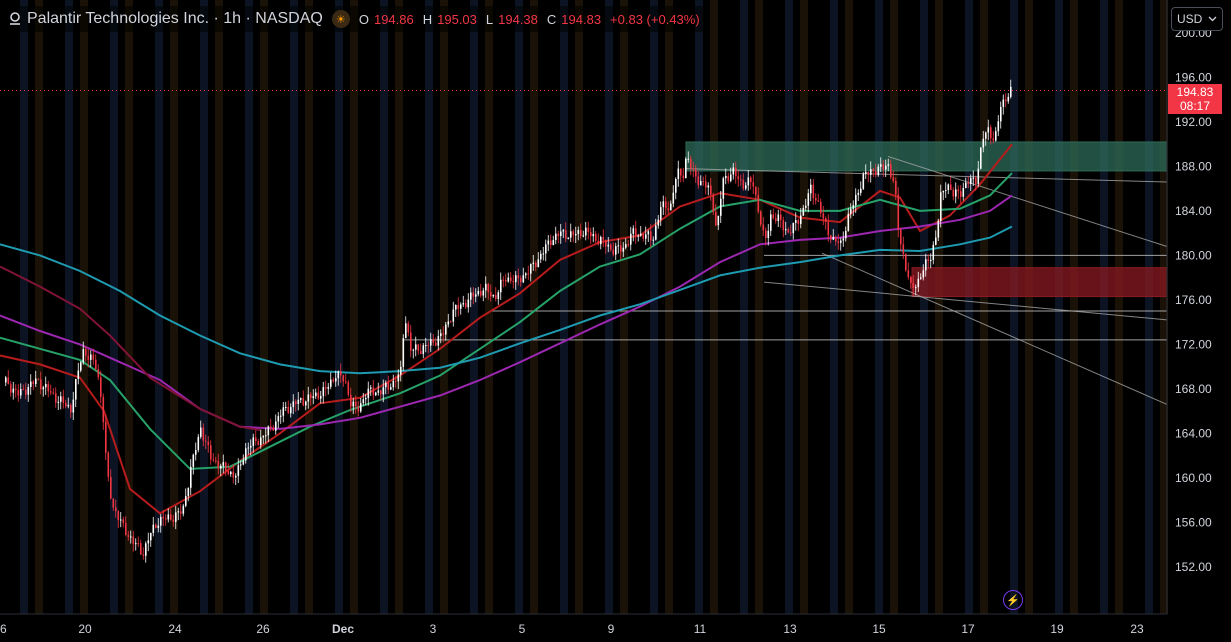 Image resolution: width=1231 pixels, height=642 pixels. Describe the element at coordinates (1013, 600) in the screenshot. I see `lightning-replay-icon: ⚡` at that location.